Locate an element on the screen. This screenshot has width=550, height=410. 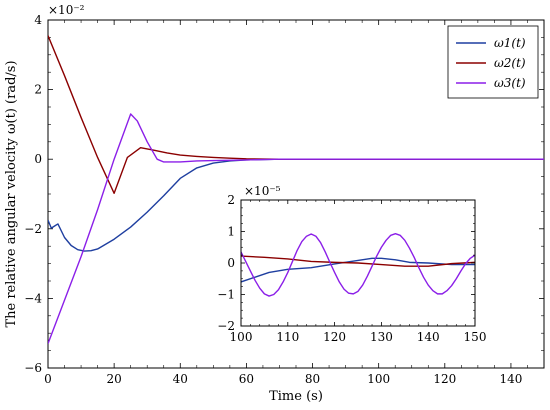
main-y-tick-label: −2 is located at coordinates (33, 229).